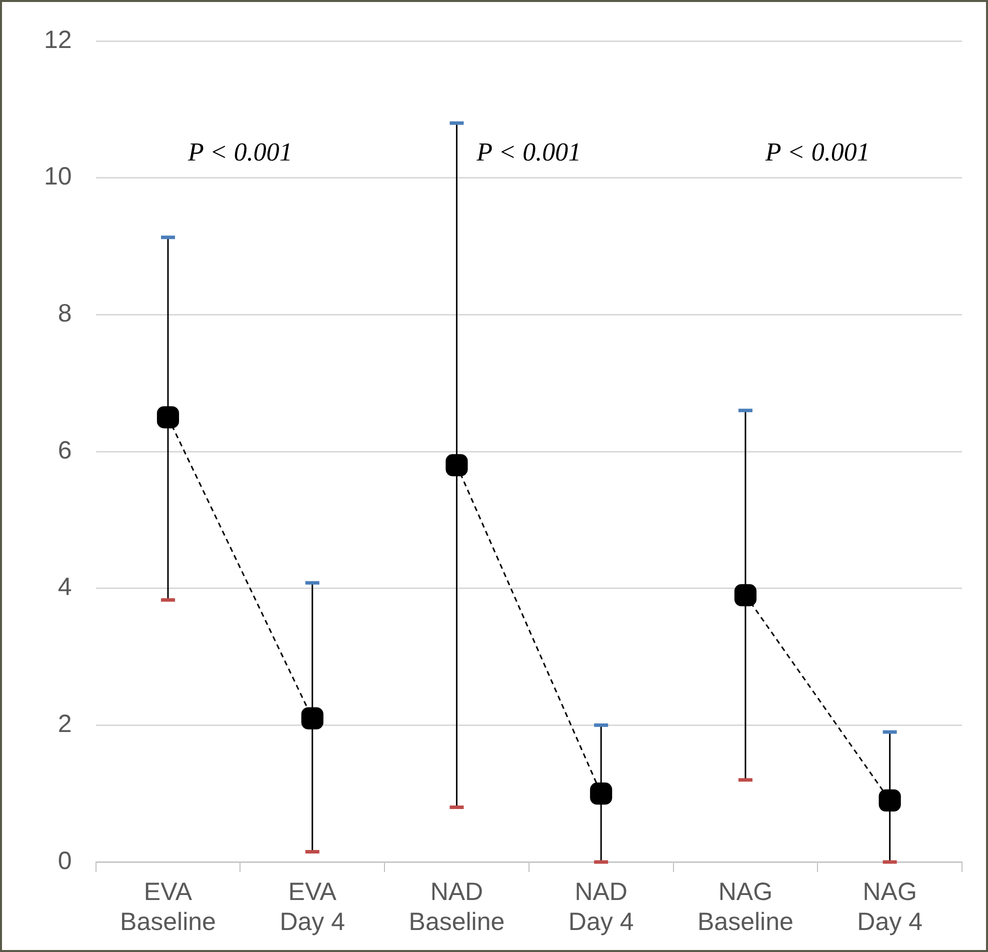 Image resolution: width=988 pixels, height=952 pixels. Describe the element at coordinates (456, 907) in the screenshot. I see `x-tick-label: NAD Baseline` at that location.